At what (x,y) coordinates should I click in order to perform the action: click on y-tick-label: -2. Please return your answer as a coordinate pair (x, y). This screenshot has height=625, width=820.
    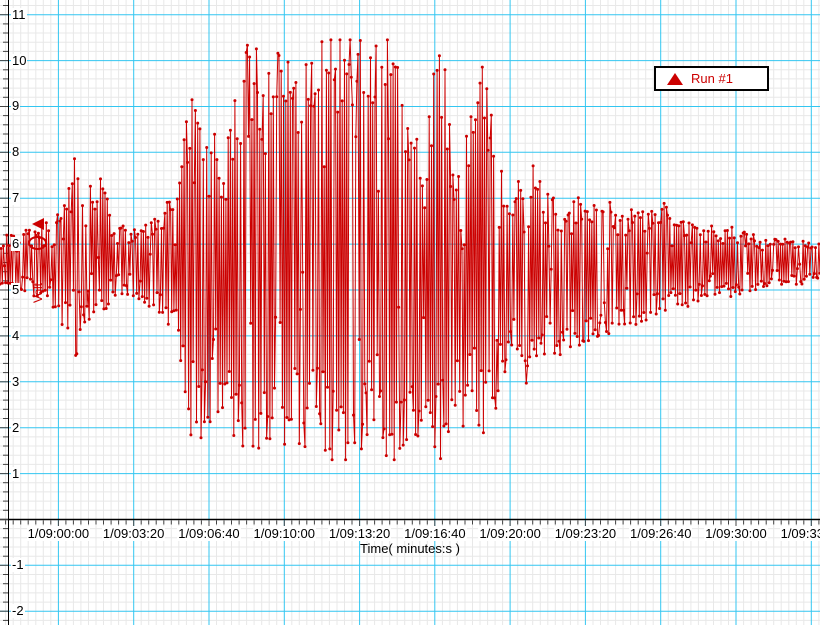
    Looking at the image, I should click on (18, 611).